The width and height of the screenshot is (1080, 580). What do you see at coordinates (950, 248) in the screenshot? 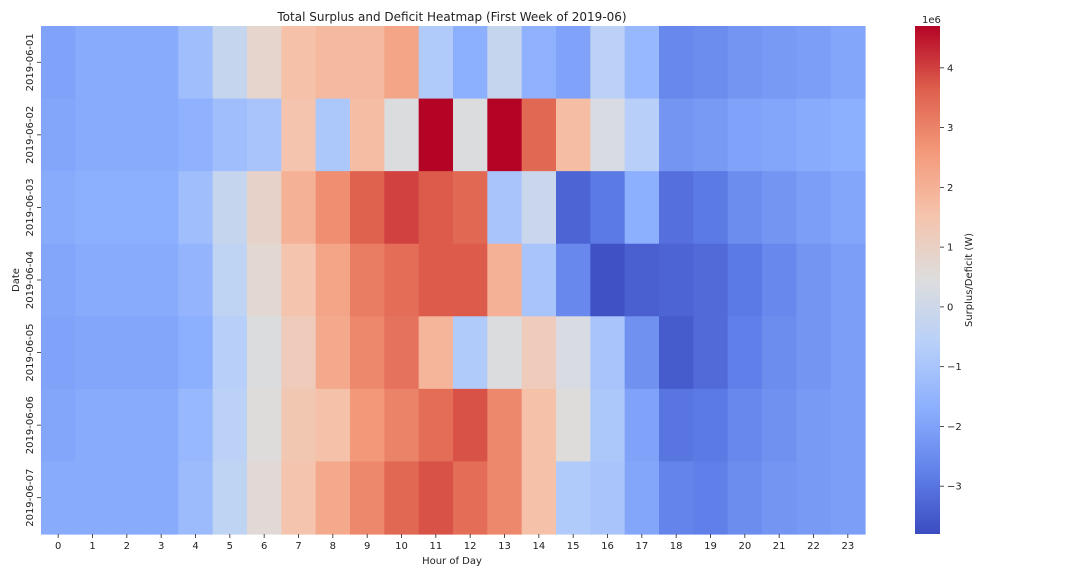
I see `colorbar-tick-label: 1` at bounding box center [950, 248].